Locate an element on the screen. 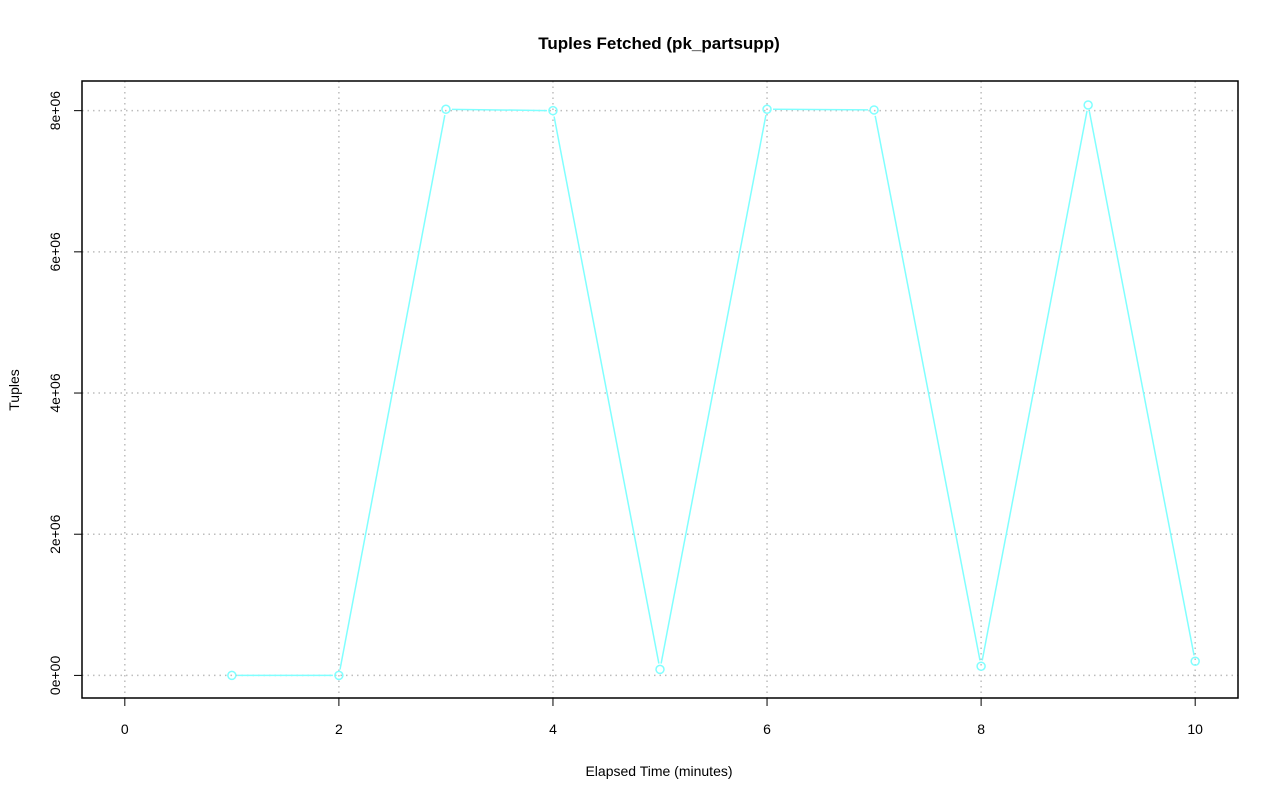 The width and height of the screenshot is (1280, 806). y-tick-label: 6e+06 is located at coordinates (55, 252).